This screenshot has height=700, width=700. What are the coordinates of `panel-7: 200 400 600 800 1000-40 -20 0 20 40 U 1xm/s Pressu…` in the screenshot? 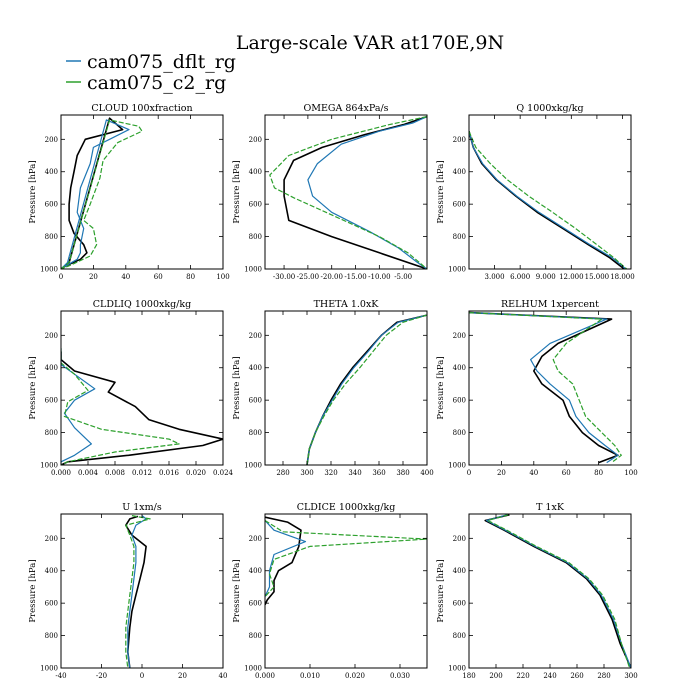 It's located at (127, 591).